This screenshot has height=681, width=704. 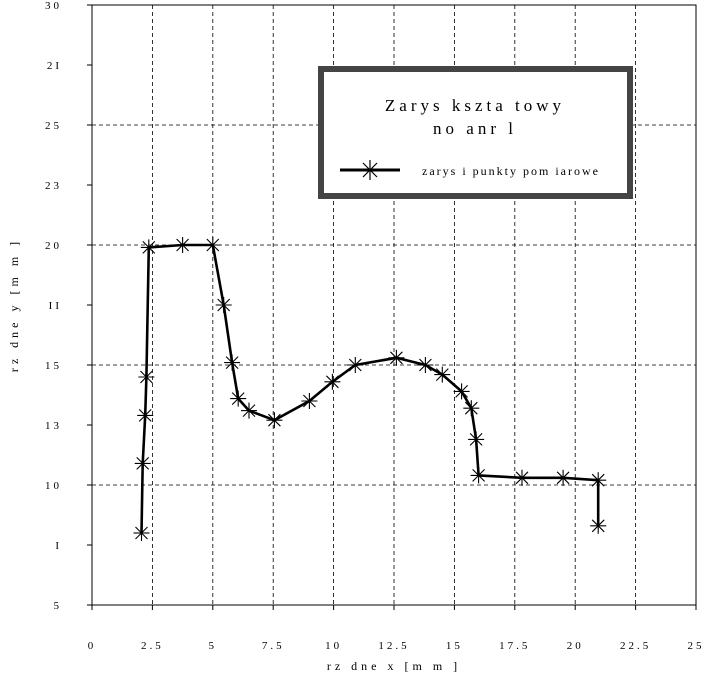 What do you see at coordinates (635, 646) in the screenshot?
I see `x-tick-label: 22.5` at bounding box center [635, 646].